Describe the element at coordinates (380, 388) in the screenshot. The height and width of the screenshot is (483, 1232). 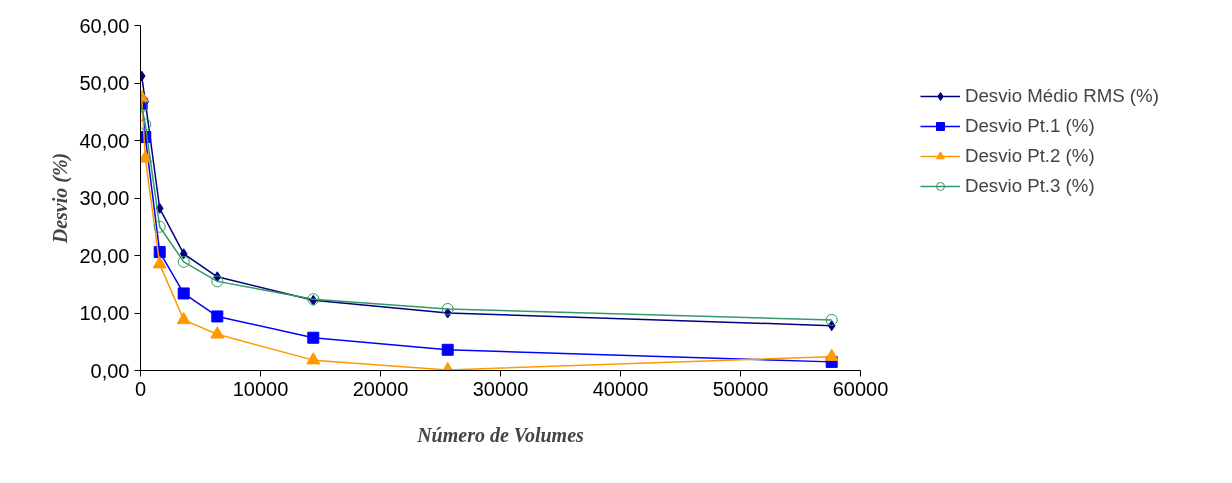
I see `x-tick-label: 20000` at that location.